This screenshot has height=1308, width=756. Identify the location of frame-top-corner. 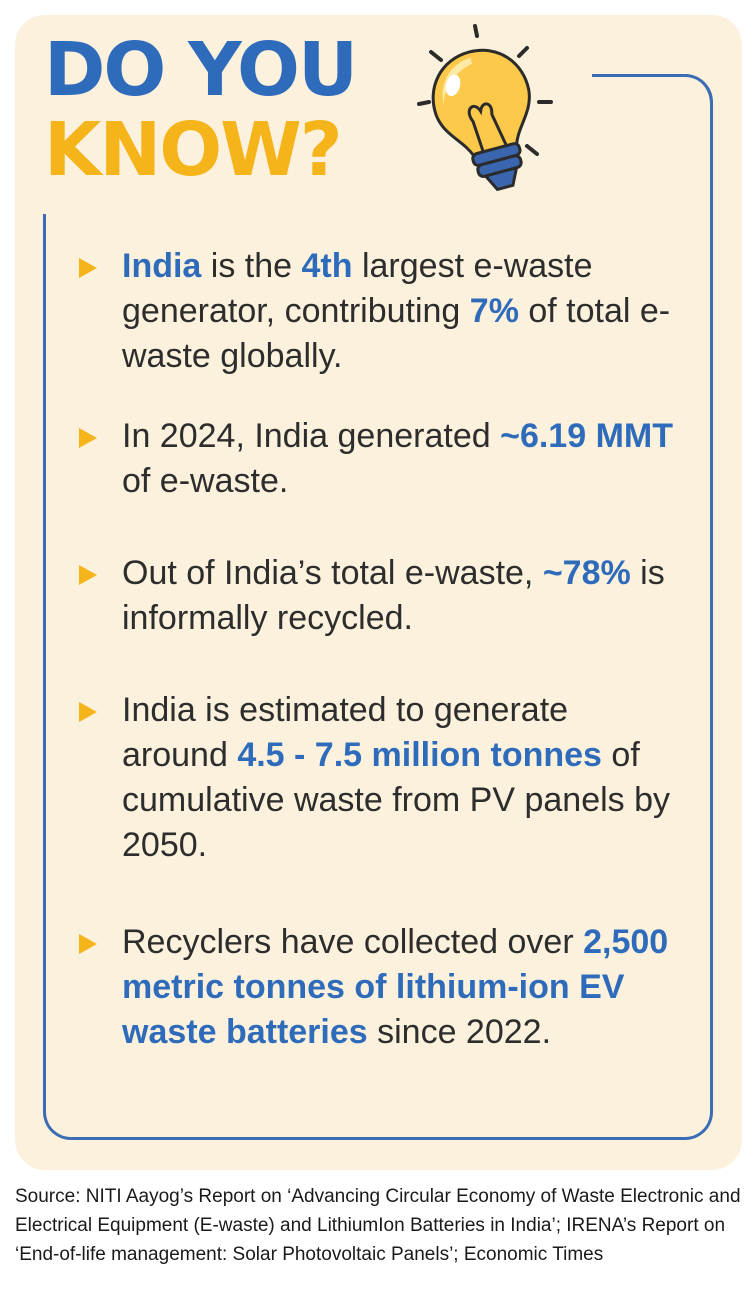
(686, 94).